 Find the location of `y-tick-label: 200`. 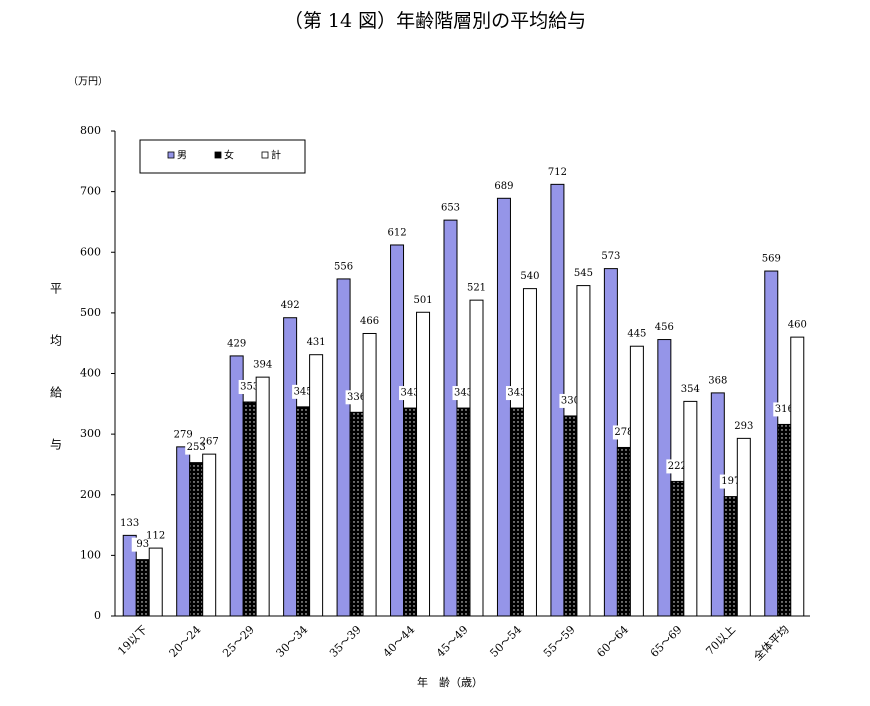

y-tick-label: 200 is located at coordinates (90, 494).